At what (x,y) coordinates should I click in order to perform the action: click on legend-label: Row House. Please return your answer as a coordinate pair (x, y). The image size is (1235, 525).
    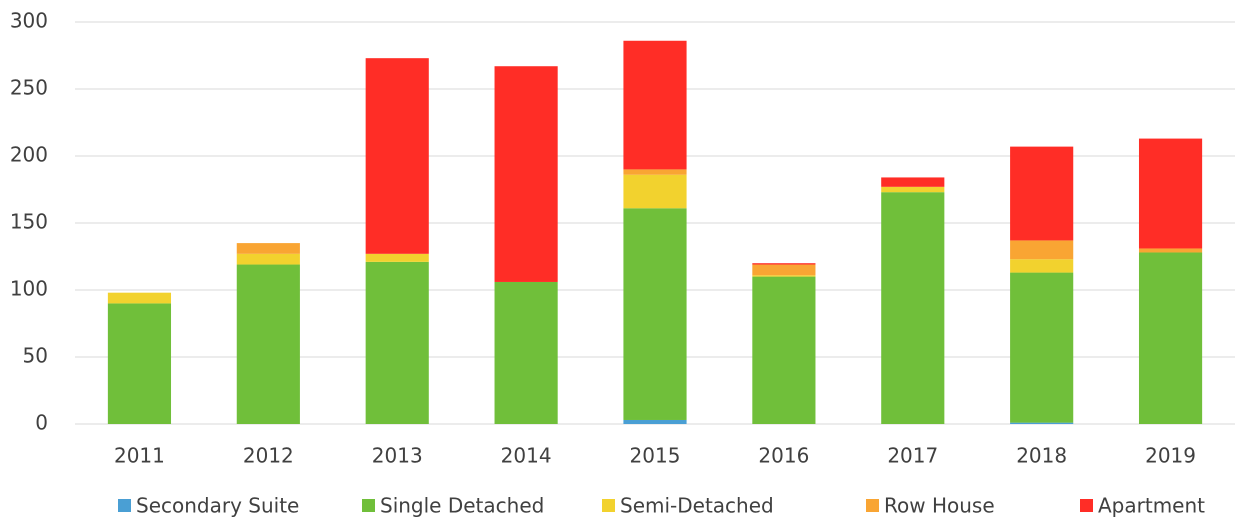
    Looking at the image, I should click on (939, 506).